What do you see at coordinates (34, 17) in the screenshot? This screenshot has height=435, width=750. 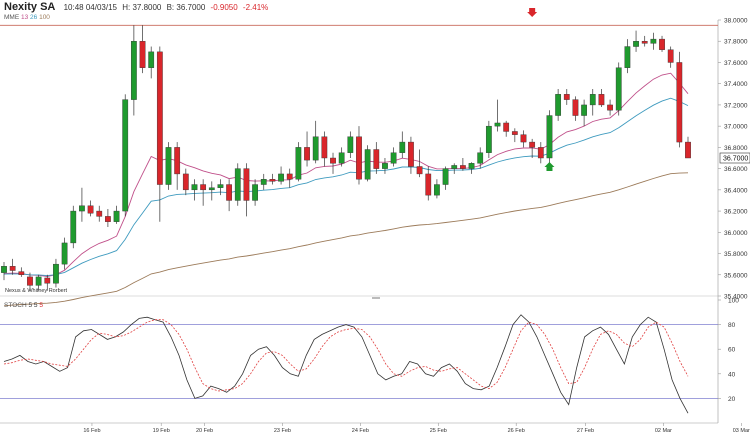 I see `mm-period-2: 26` at bounding box center [34, 17].